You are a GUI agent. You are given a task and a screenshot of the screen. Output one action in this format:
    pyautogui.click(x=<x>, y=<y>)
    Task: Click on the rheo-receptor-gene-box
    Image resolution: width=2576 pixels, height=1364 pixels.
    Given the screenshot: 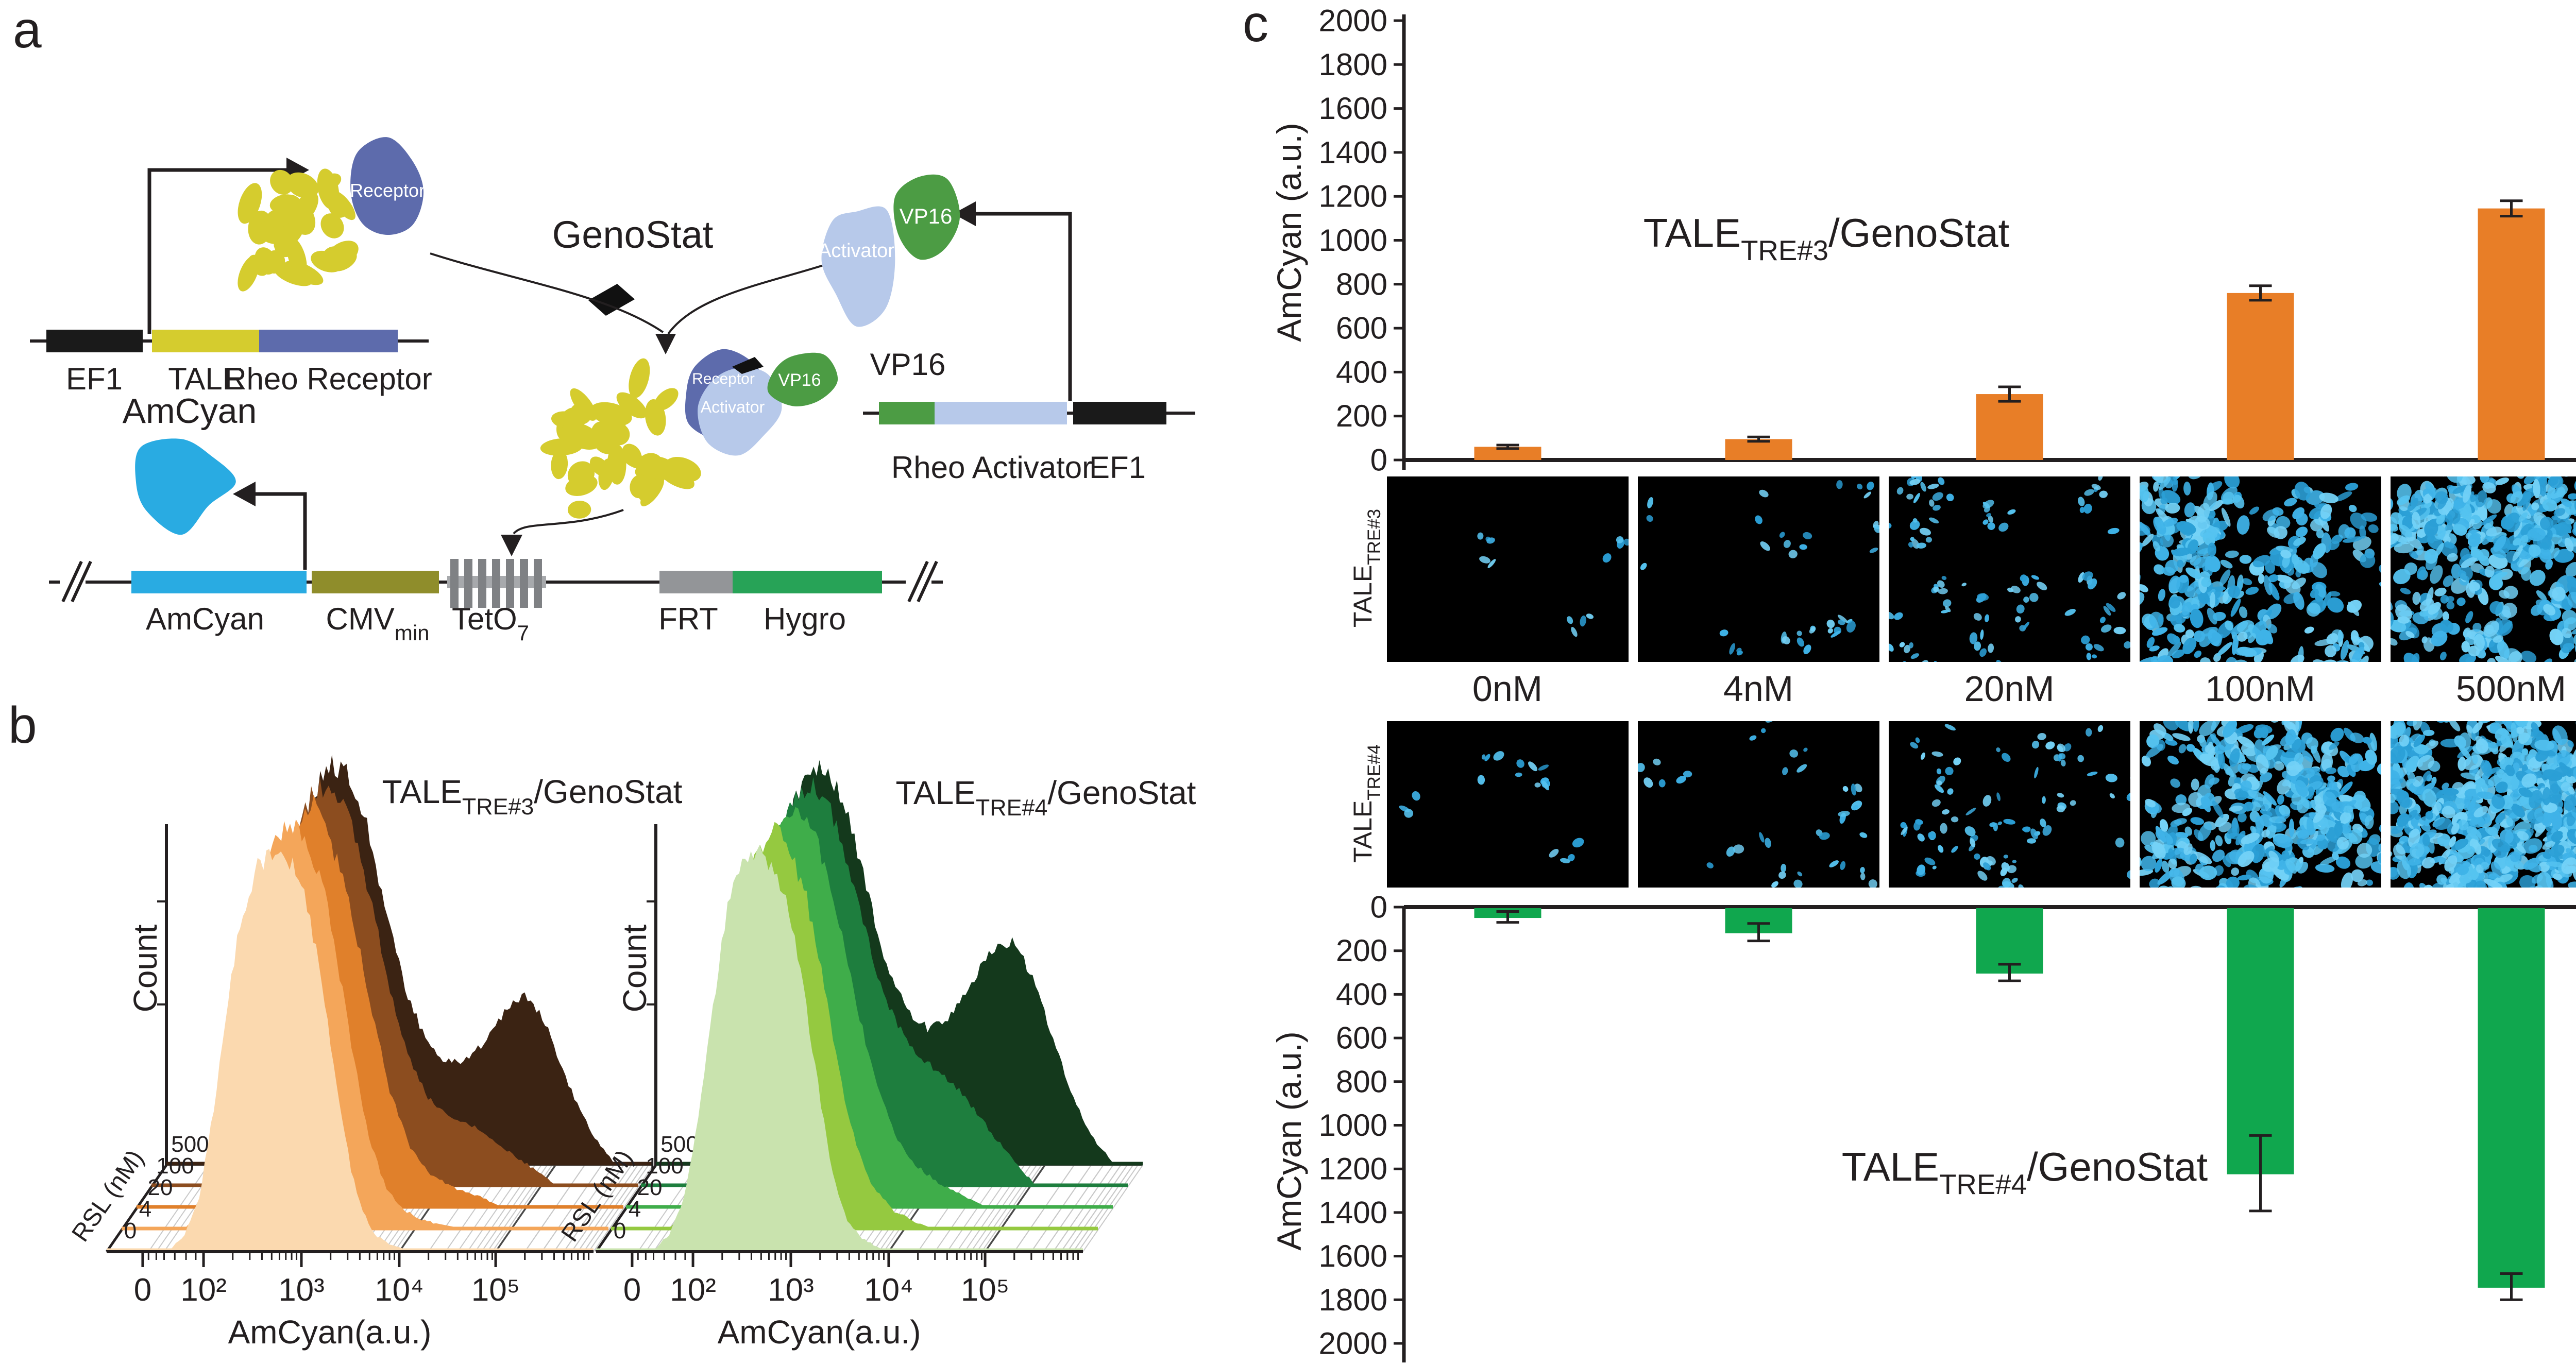 What is the action you would take?
    pyautogui.click(x=328, y=341)
    